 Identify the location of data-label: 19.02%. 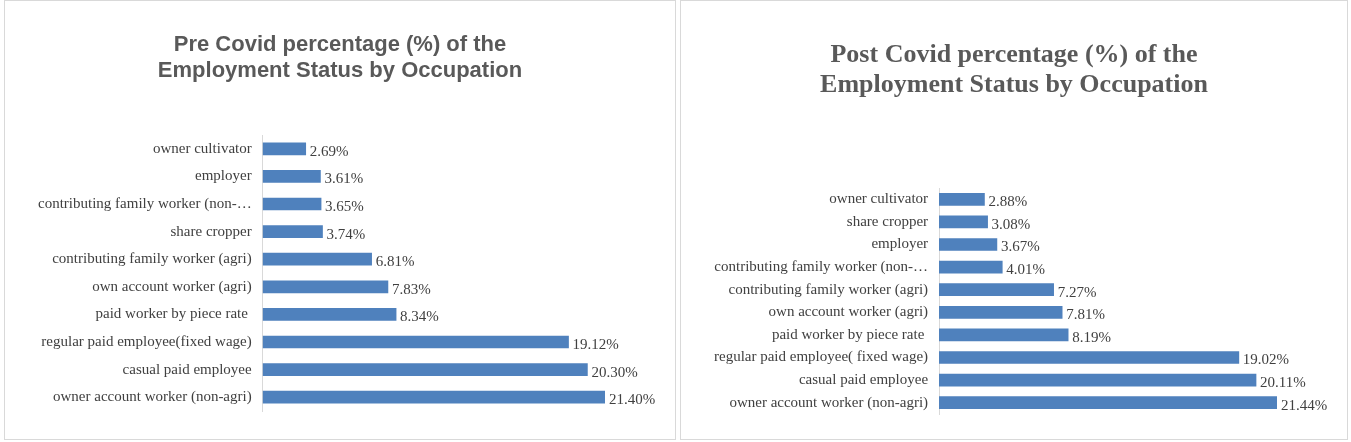
(1266, 359).